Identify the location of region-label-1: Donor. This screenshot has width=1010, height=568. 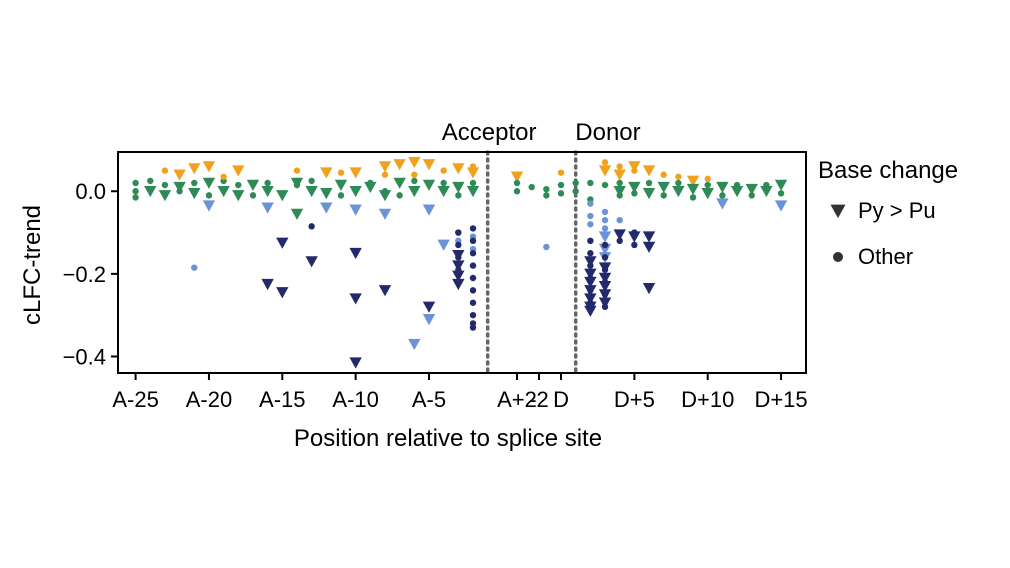
(607, 132).